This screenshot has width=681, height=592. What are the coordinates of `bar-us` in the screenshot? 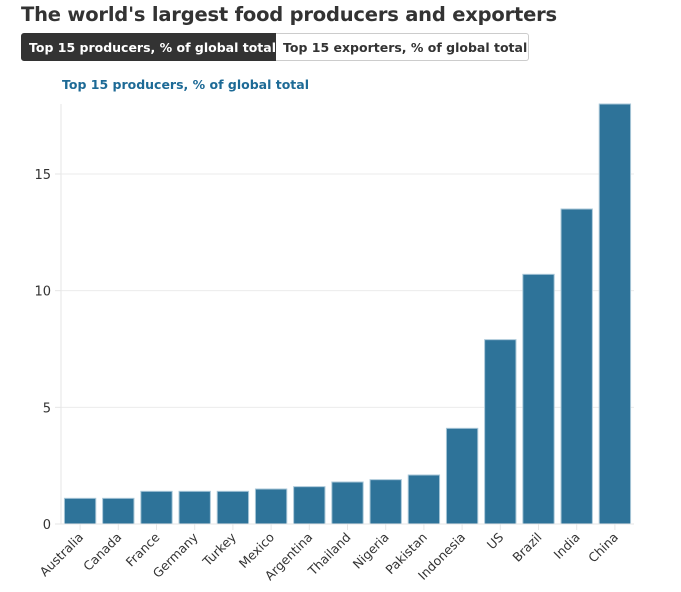 It's located at (500, 432).